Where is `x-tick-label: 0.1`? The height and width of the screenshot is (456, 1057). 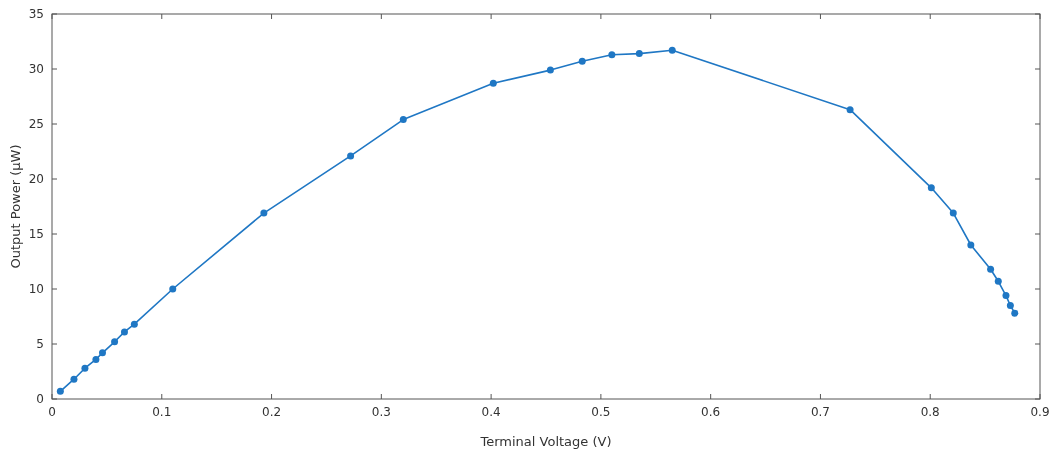 x-tick-label: 0.1 is located at coordinates (162, 412).